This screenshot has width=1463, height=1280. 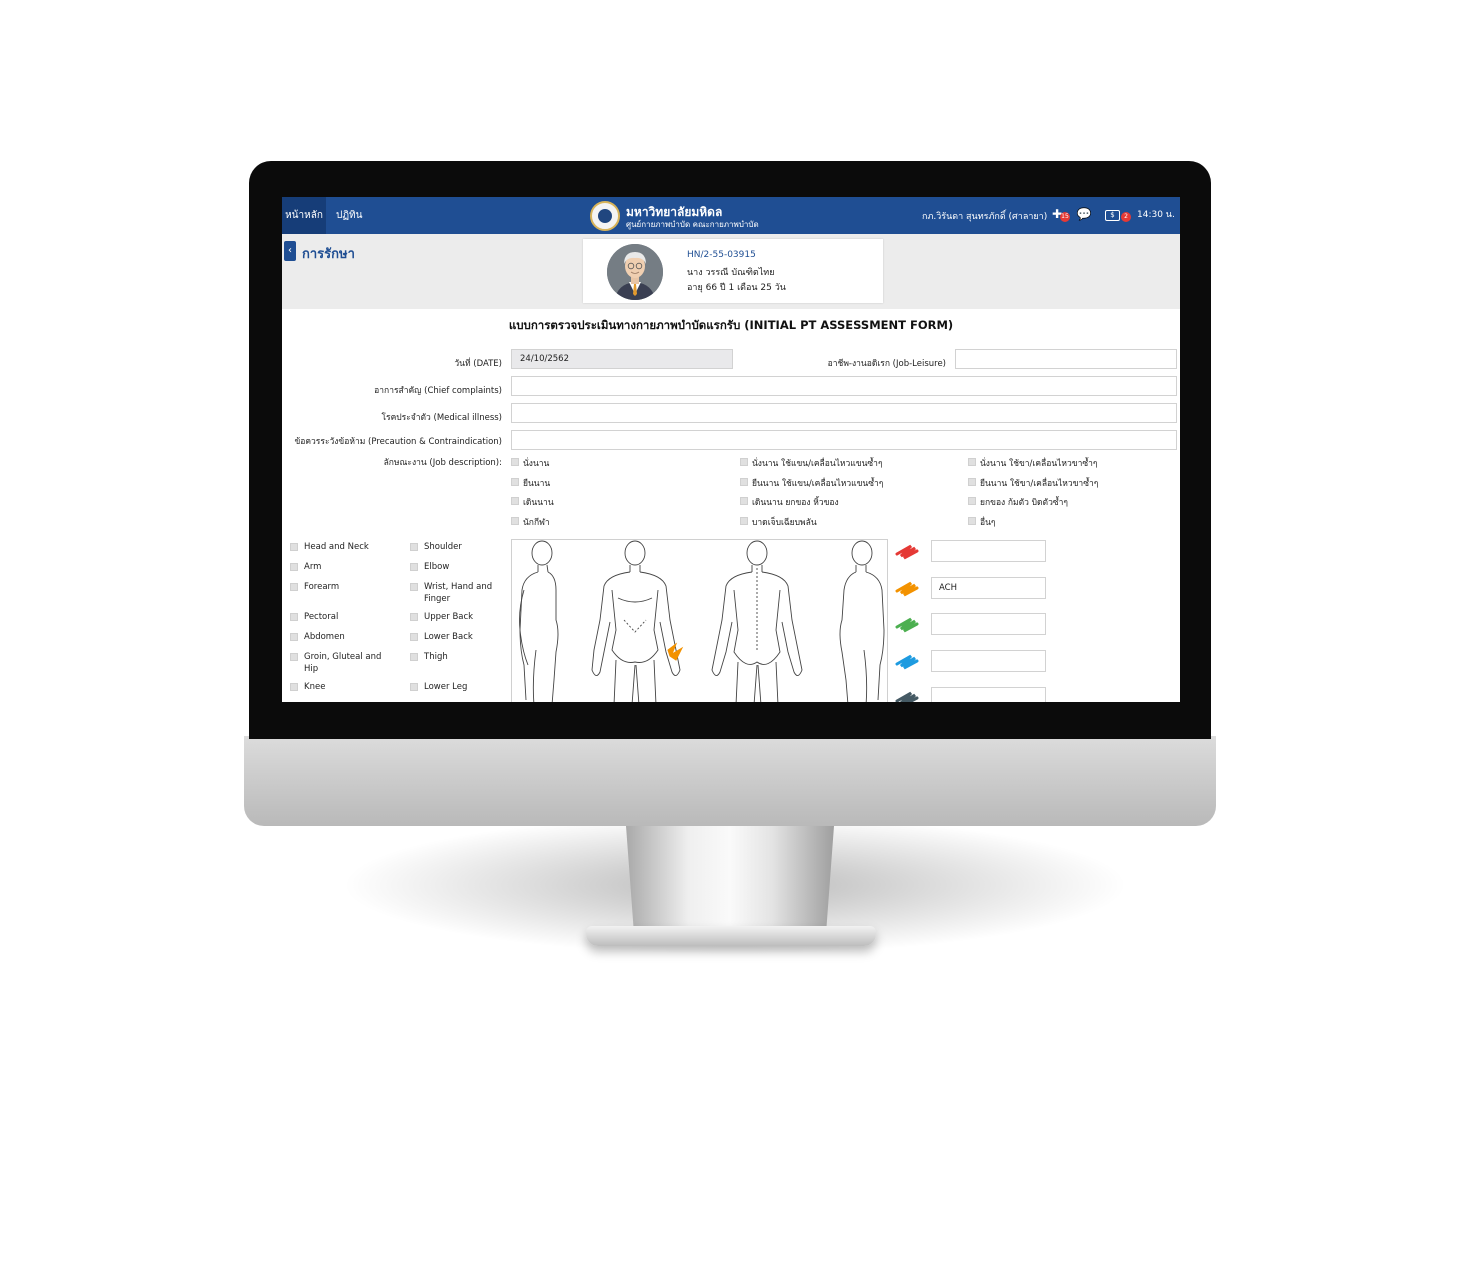 What do you see at coordinates (349, 215) in the screenshot?
I see `nav-calendar: ปฏิทิน` at bounding box center [349, 215].